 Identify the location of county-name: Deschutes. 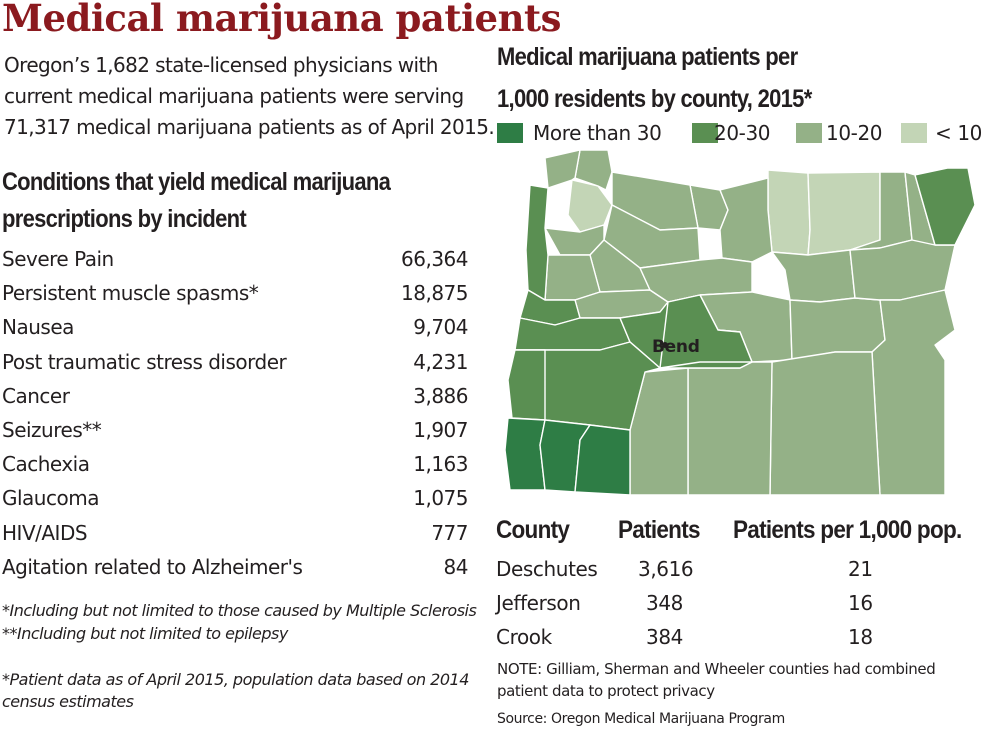
(547, 569).